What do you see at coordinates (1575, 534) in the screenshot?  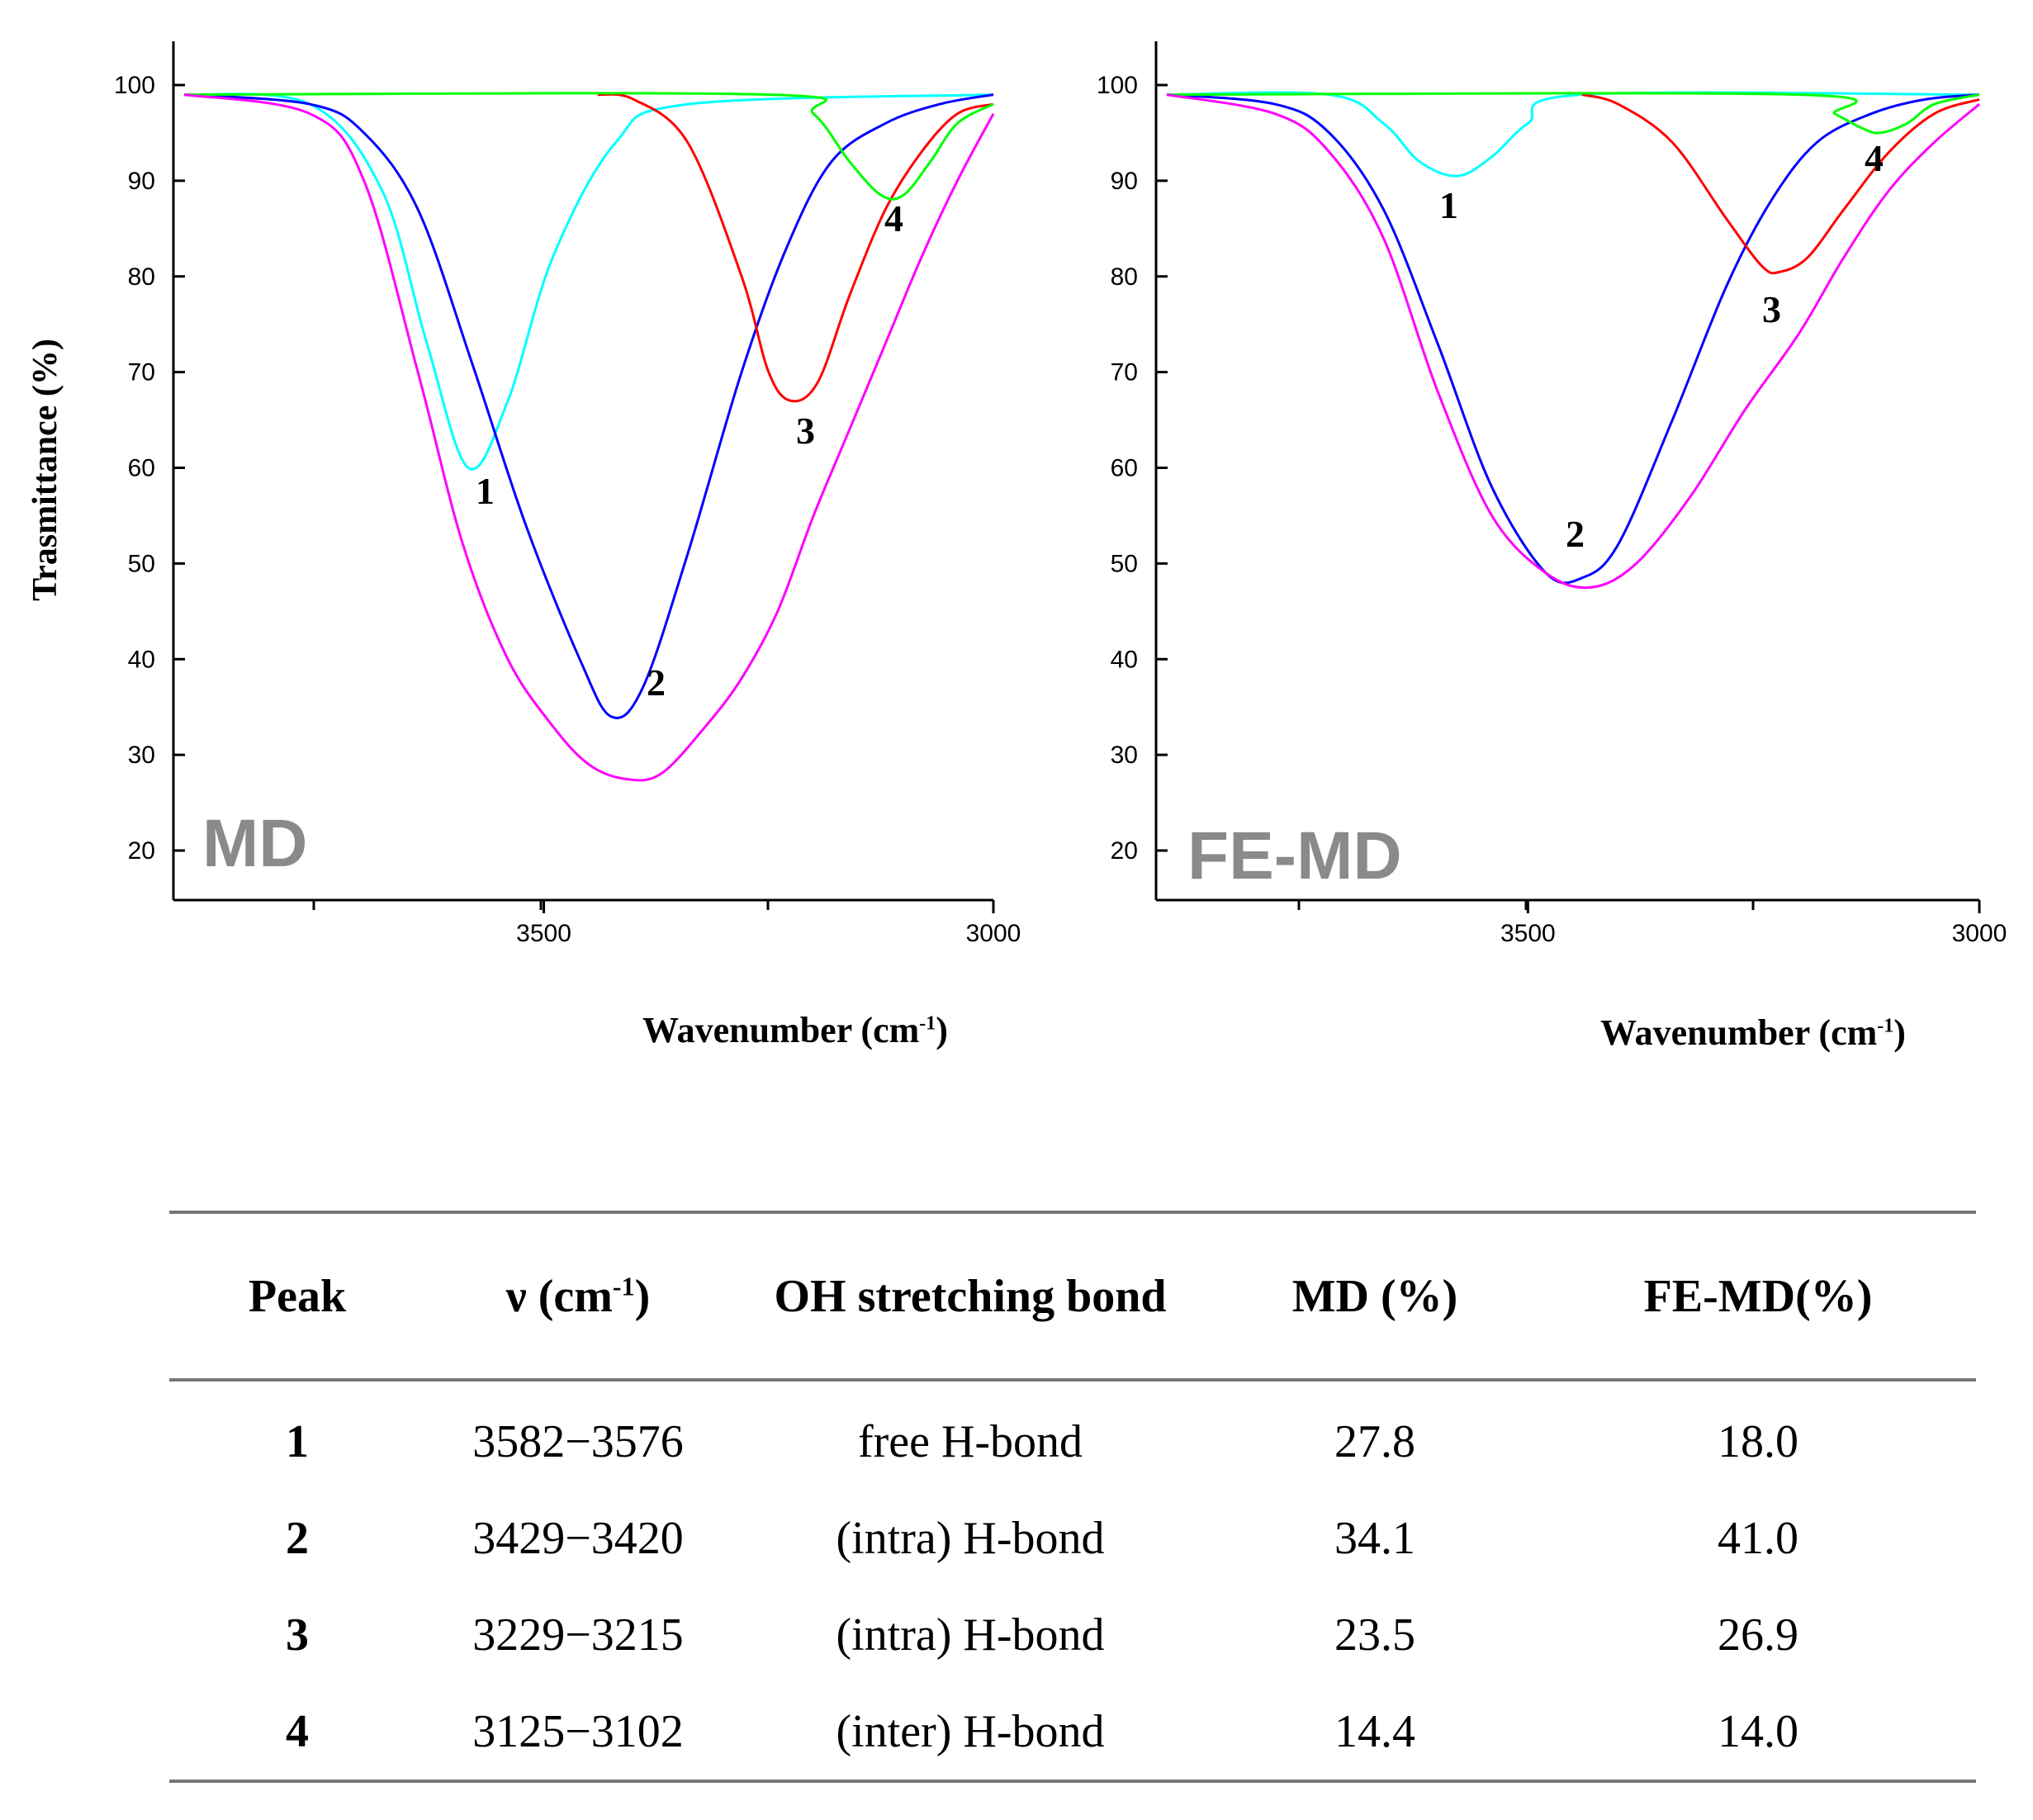 I see `fe-md-peak-label-2: 2` at bounding box center [1575, 534].